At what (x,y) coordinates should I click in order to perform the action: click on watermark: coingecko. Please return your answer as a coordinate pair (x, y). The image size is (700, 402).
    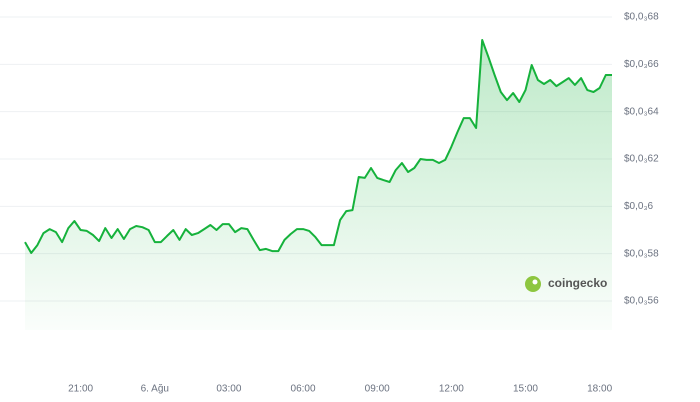
    Looking at the image, I should click on (566, 284).